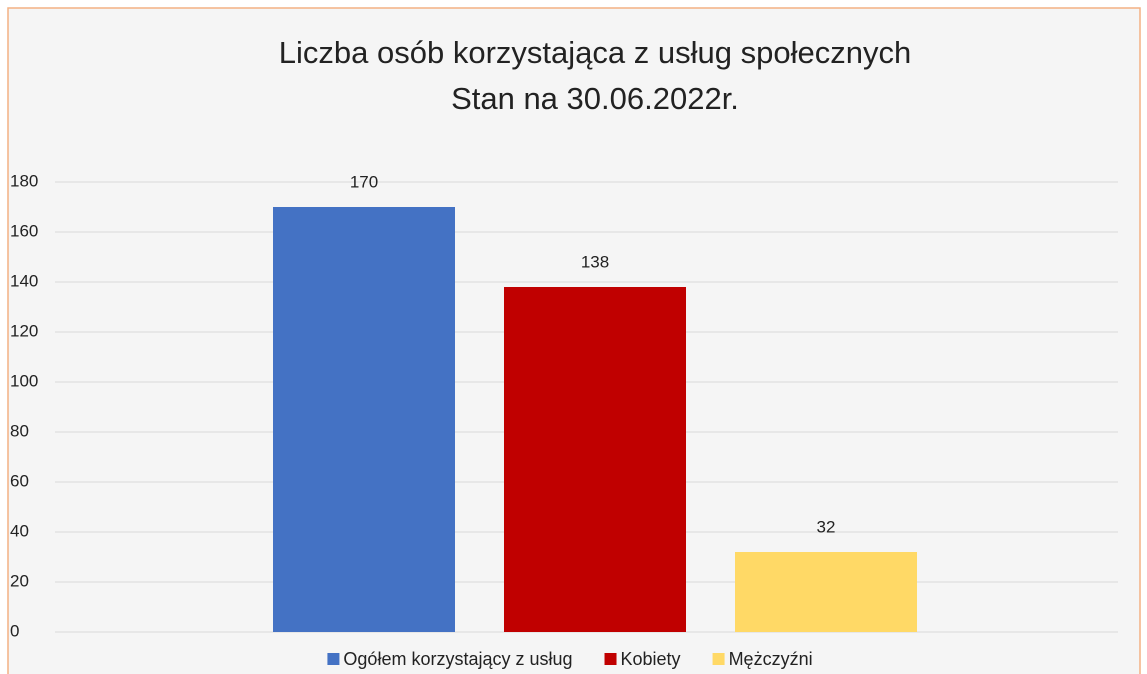 This screenshot has width=1147, height=674. What do you see at coordinates (595, 98) in the screenshot?
I see `chart-subtitle: Stan na 30.06.2022r.` at bounding box center [595, 98].